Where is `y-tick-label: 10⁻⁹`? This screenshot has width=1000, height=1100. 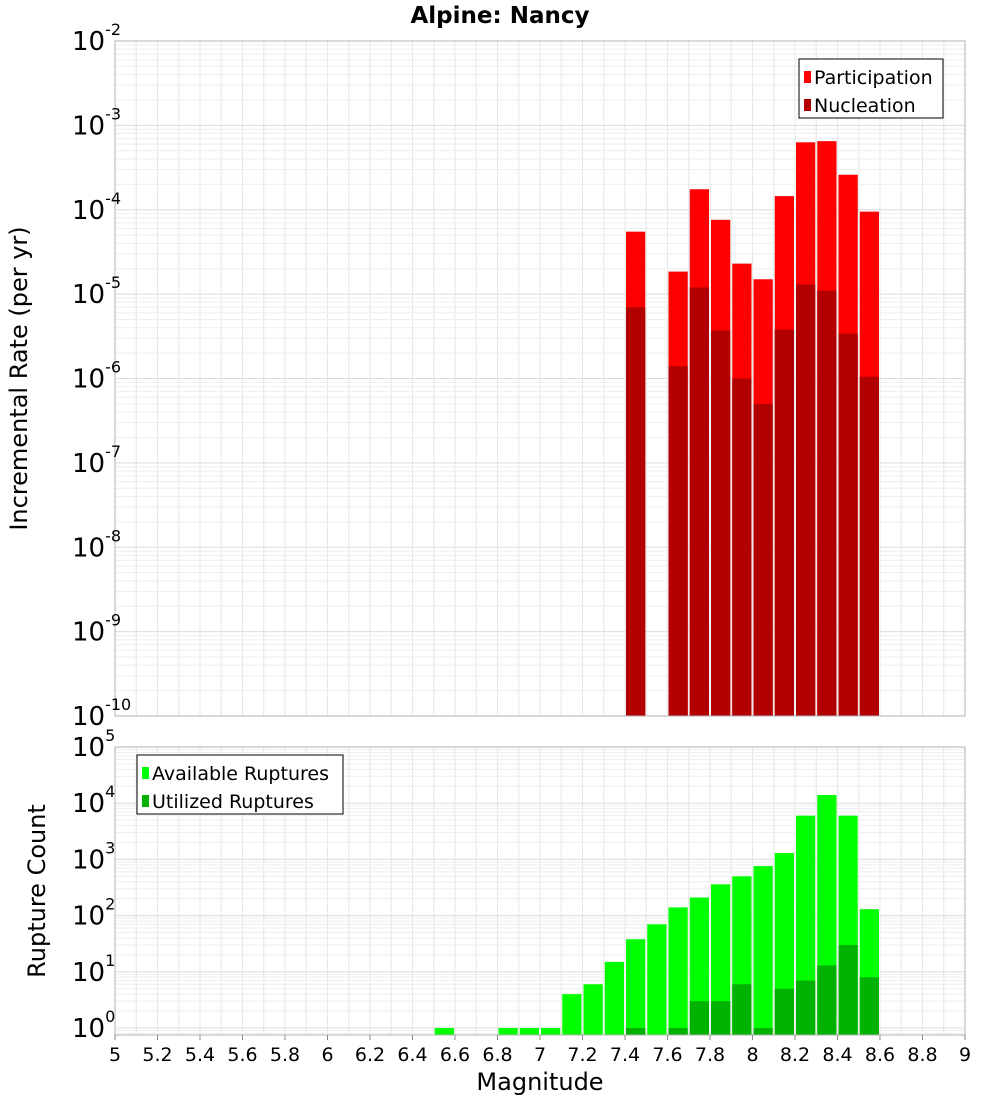 y-tick-label: 10⁻⁹ is located at coordinates (96, 629).